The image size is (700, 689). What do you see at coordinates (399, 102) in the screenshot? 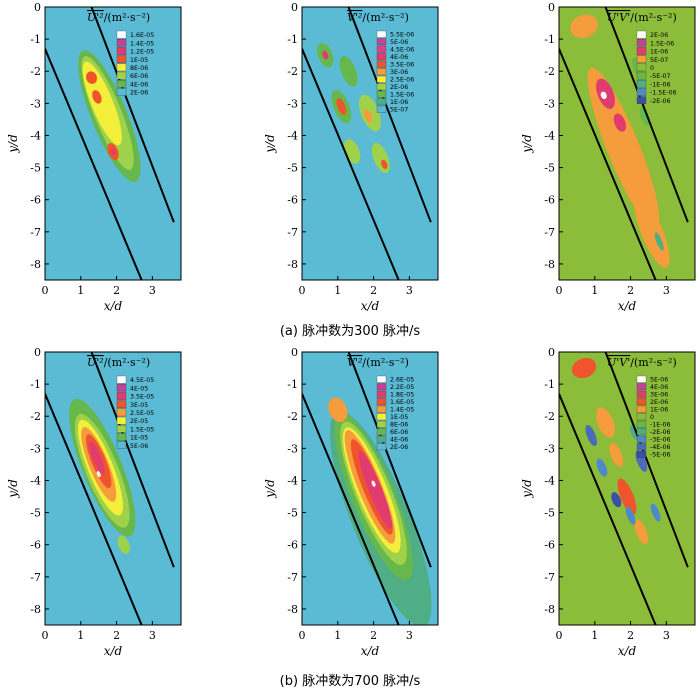
I see `legend-label: 1E-06` at bounding box center [399, 102].